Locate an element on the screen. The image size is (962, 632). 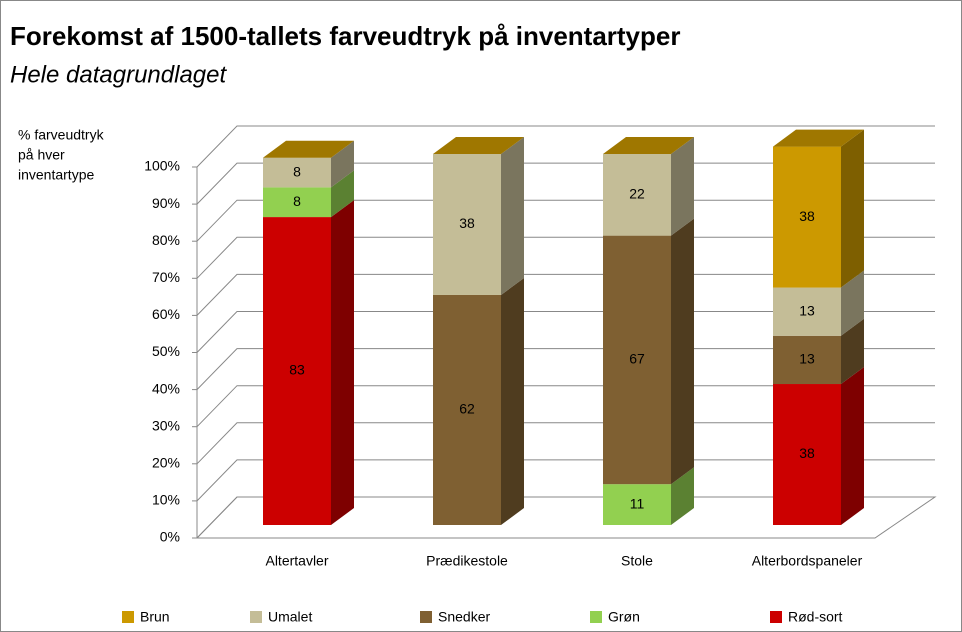
y-tick-label: 70% is located at coordinates (166, 277).